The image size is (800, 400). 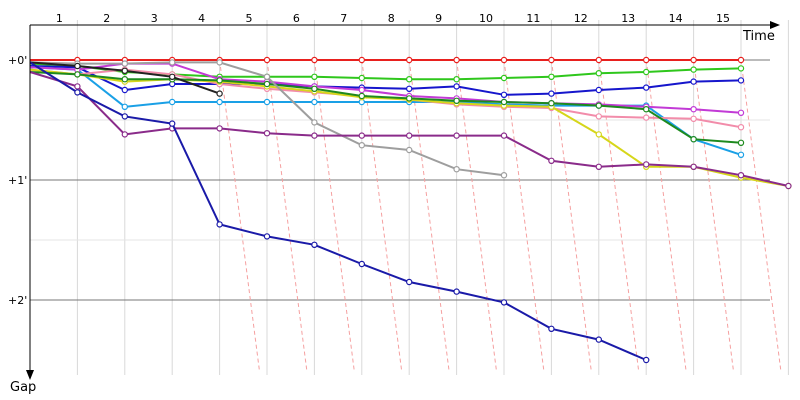 What do you see at coordinates (17, 300) in the screenshot?
I see `y-tick-label: +2'` at bounding box center [17, 300].